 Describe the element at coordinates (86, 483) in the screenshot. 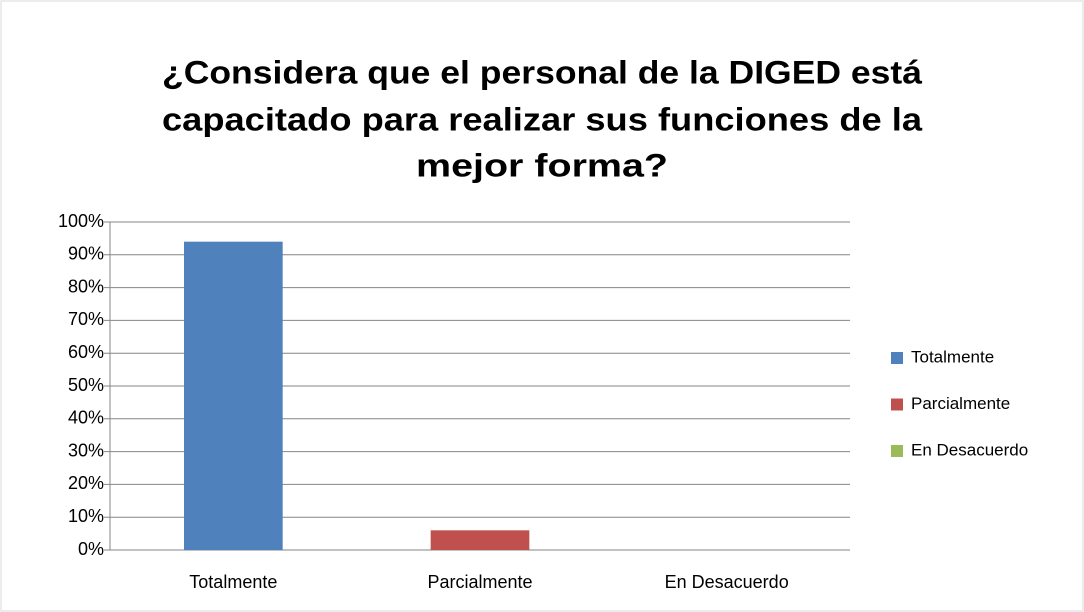

I see `y-tick-label: 20%` at that location.